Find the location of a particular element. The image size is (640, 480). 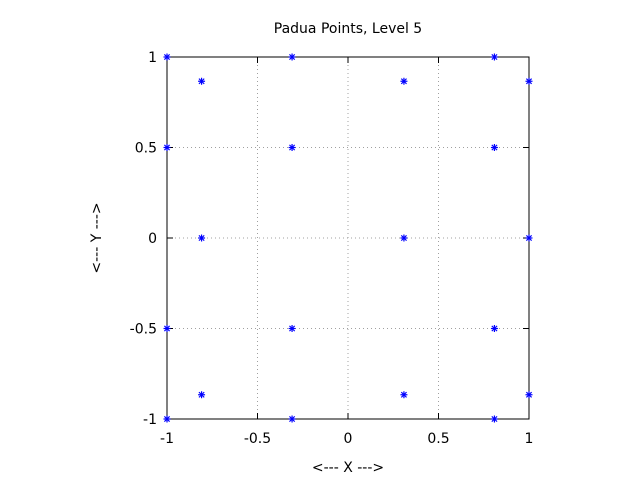

x-tick-label: 0 is located at coordinates (348, 439).